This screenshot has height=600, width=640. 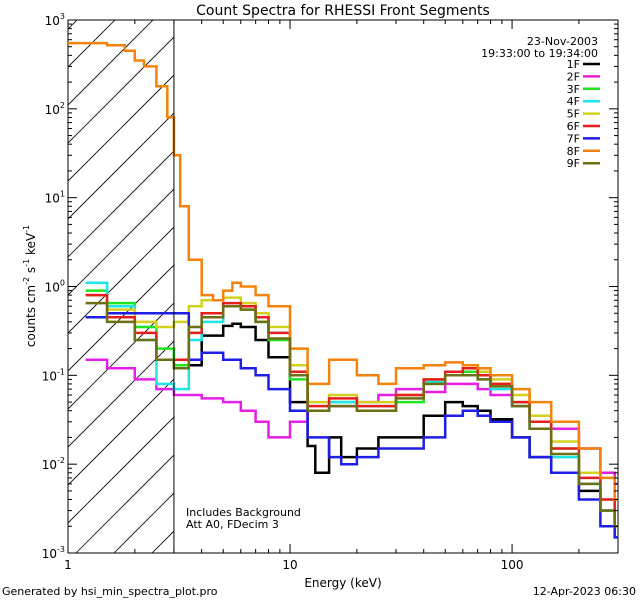 I want to click on x-tick-label: 100, so click(x=512, y=565).